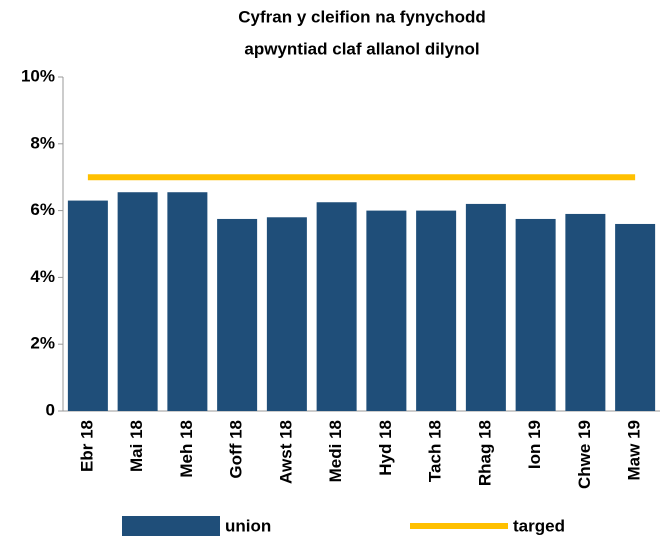 Image resolution: width=662 pixels, height=540 pixels. What do you see at coordinates (362, 16) in the screenshot?
I see `chart-title: Cyfran y cleifion na fynychodd` at bounding box center [362, 16].